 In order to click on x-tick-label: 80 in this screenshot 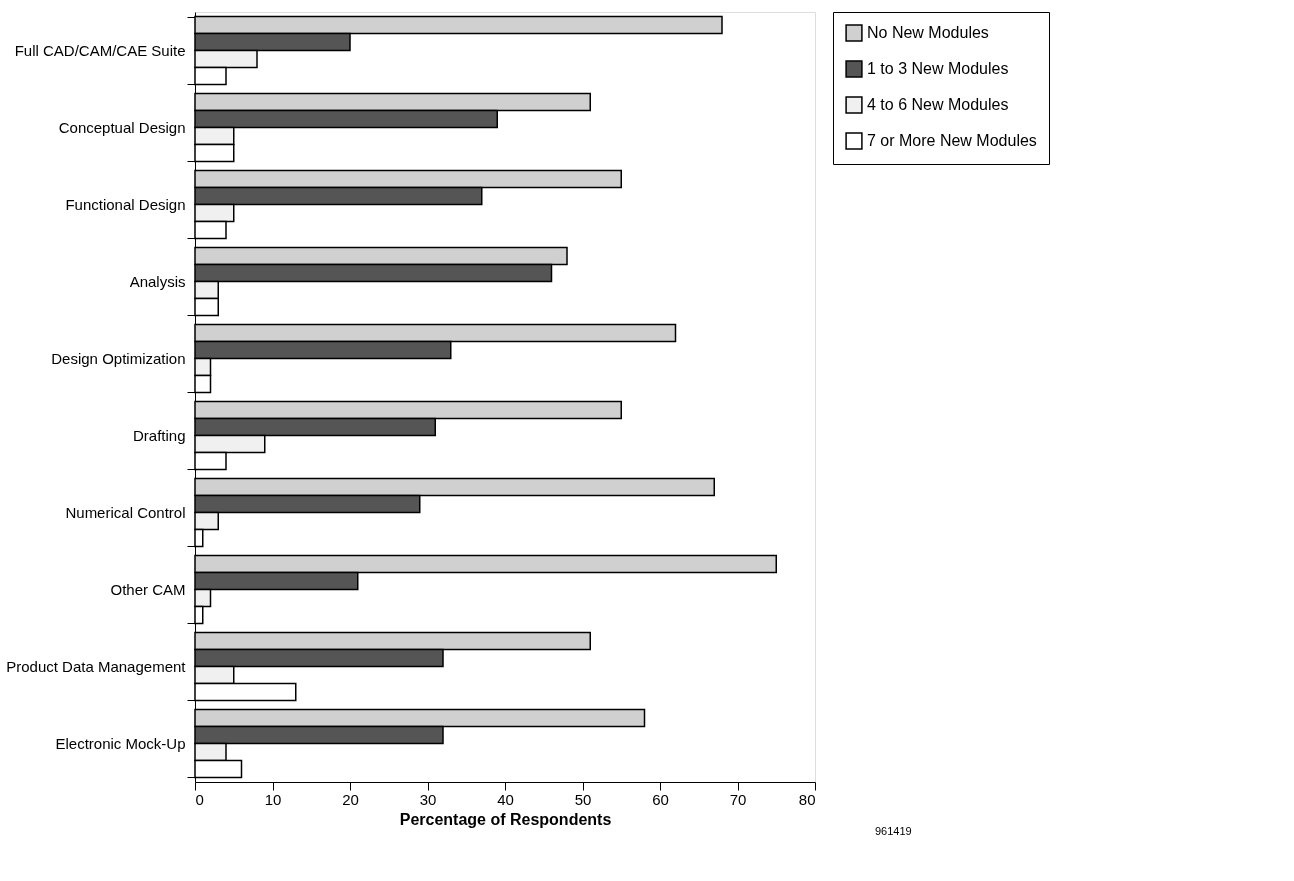, I will do `click(807, 799)`.